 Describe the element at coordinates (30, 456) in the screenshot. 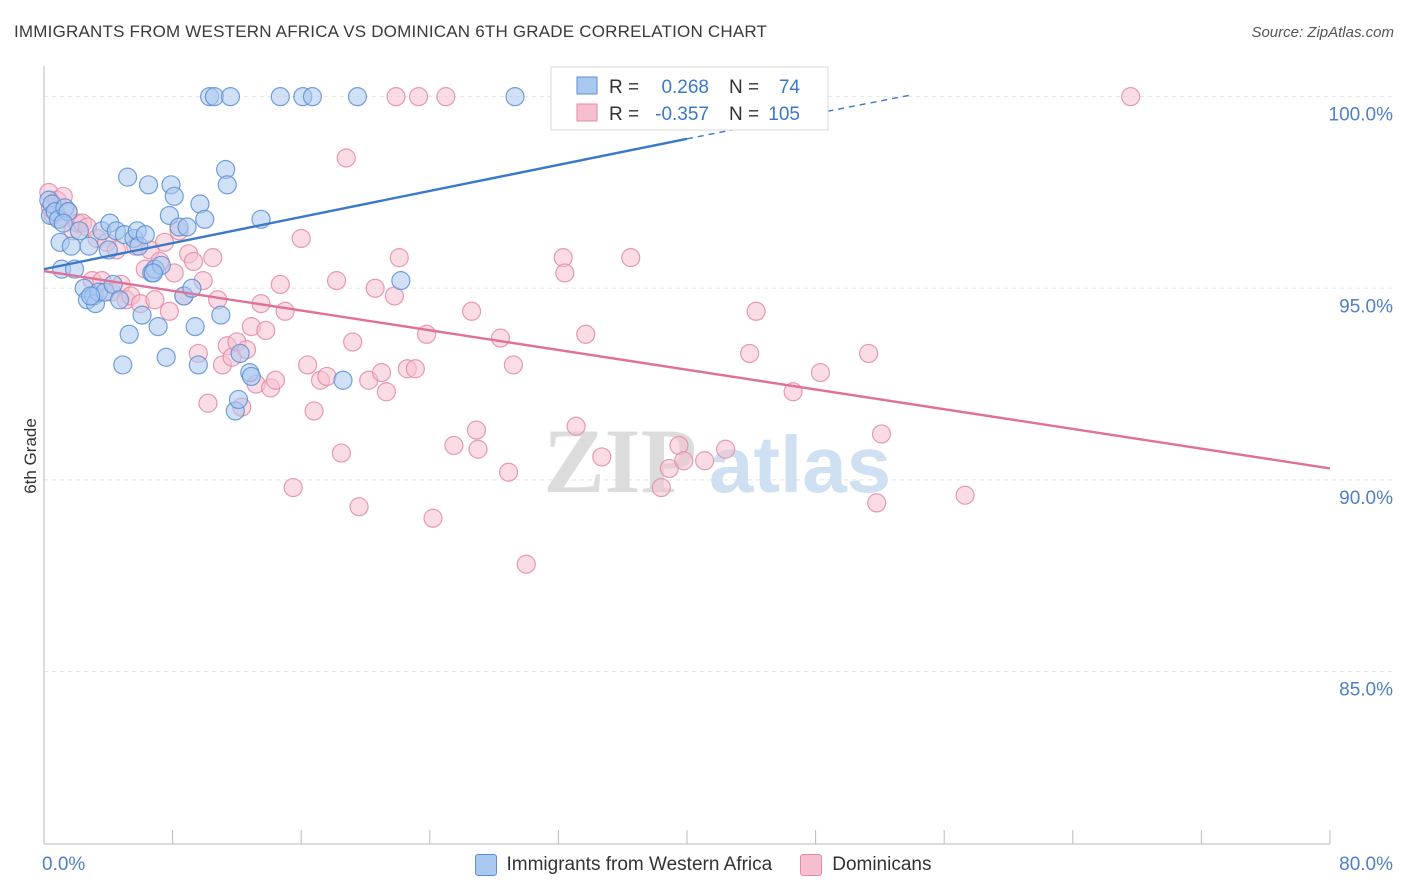

I see `y-axis-title: 6th Grade` at that location.